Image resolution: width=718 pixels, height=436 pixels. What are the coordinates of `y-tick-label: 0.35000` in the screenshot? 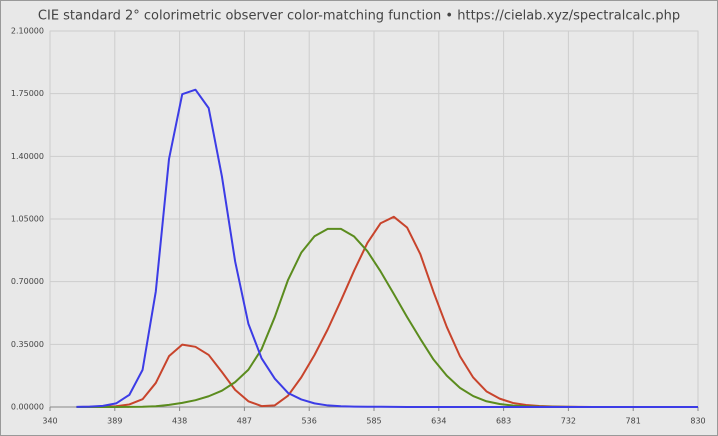 It's located at (27, 344).